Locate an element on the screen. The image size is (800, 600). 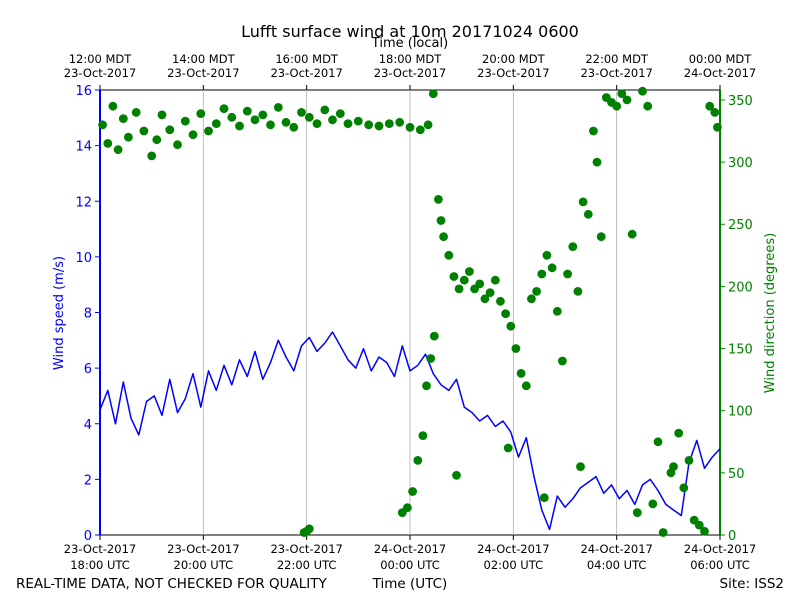
top-tick-label: 22:00 MDT is located at coordinates (617, 59).